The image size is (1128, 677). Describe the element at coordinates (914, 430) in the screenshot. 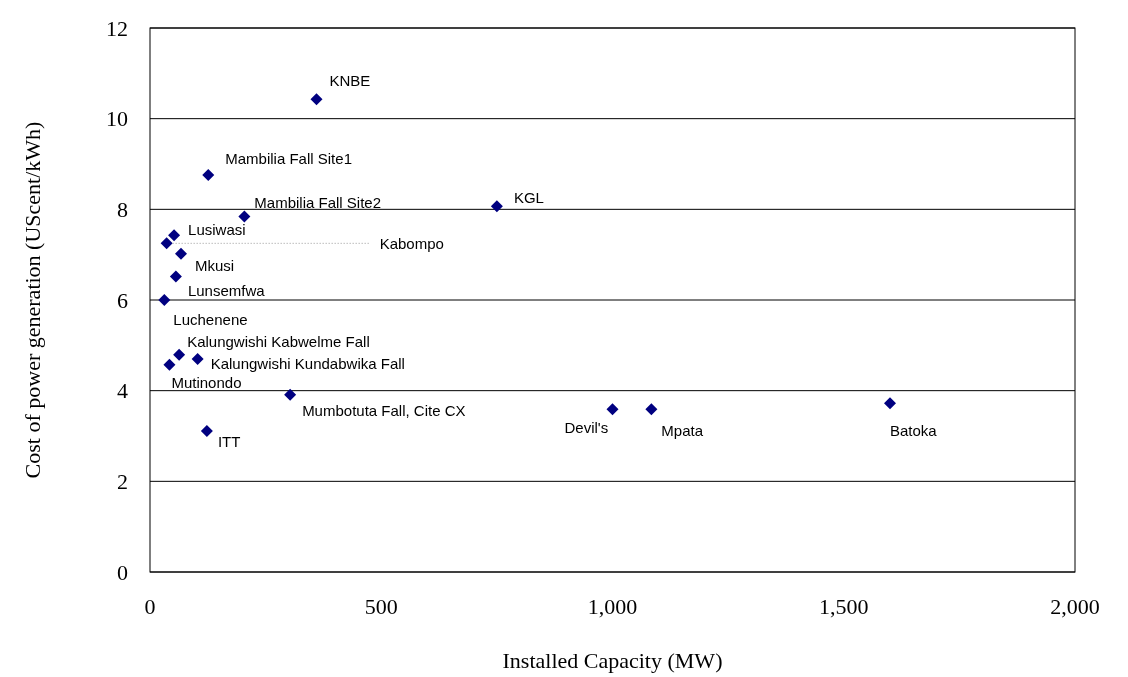

I see `annotation: Batoka` at that location.